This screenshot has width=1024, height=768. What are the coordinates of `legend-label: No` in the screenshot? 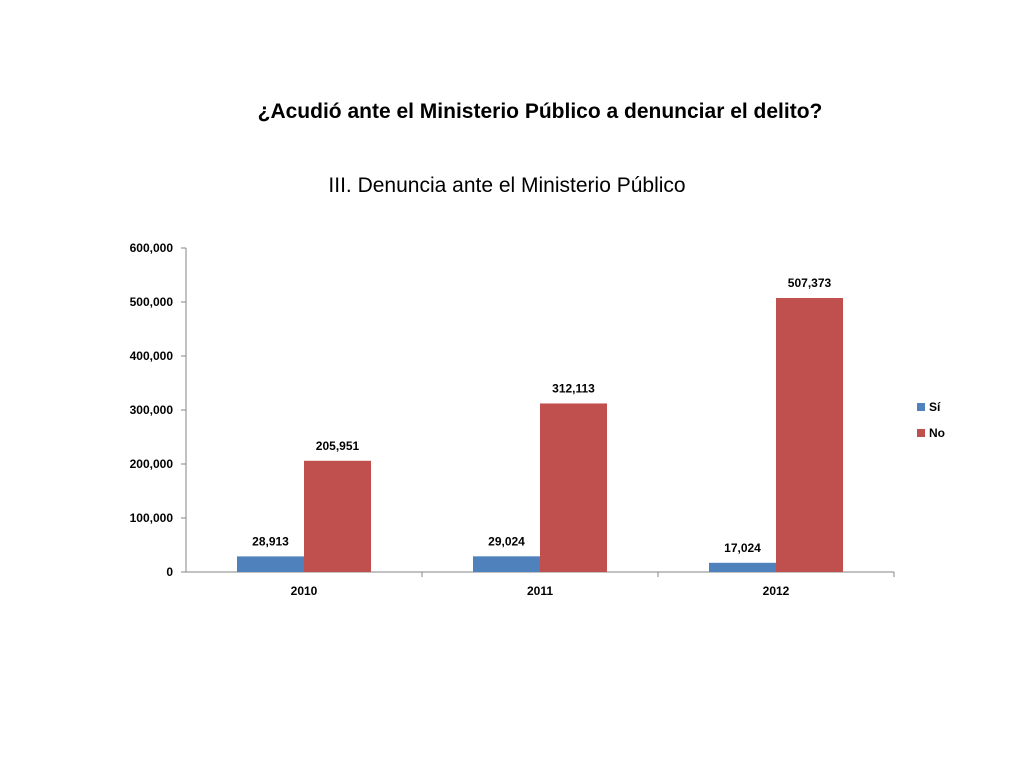 It's located at (937, 433).